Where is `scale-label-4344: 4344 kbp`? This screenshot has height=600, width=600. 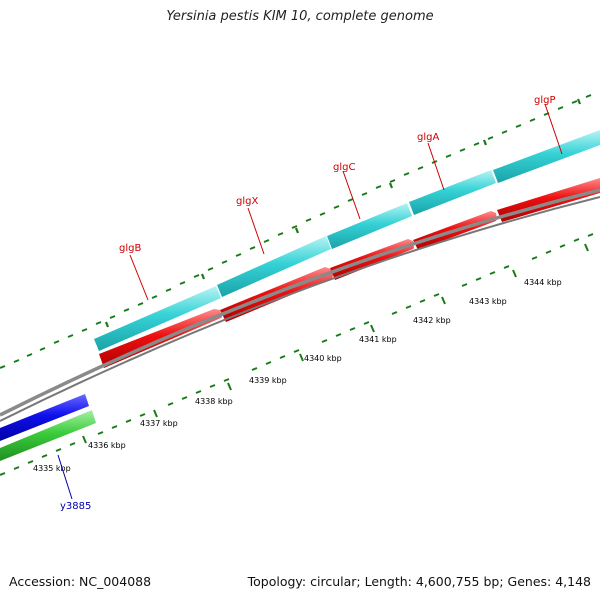
scale-label-4344: 4344 kbp is located at coordinates (543, 282).